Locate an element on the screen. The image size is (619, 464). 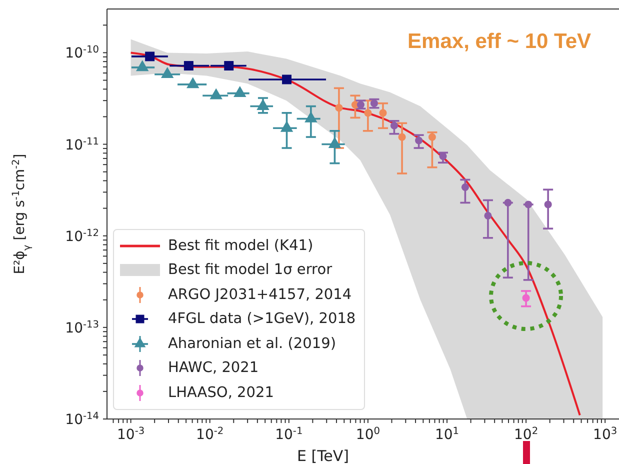
x-tick-label: 10$^{0}$ is located at coordinates (368, 434).